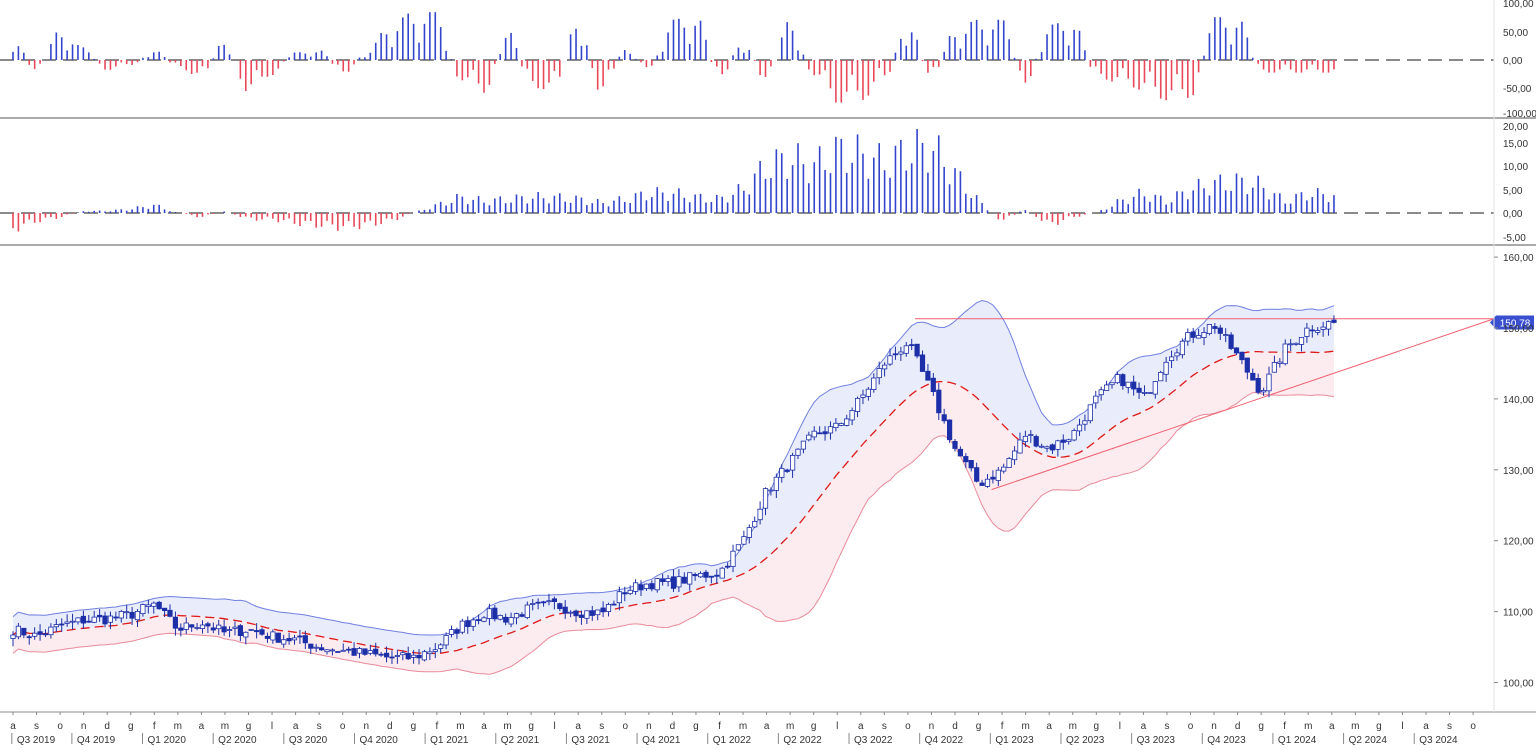 Image resolution: width=1536 pixels, height=750 pixels. What do you see at coordinates (378, 740) in the screenshot?
I see `quarter-label: Q4 2020` at bounding box center [378, 740].